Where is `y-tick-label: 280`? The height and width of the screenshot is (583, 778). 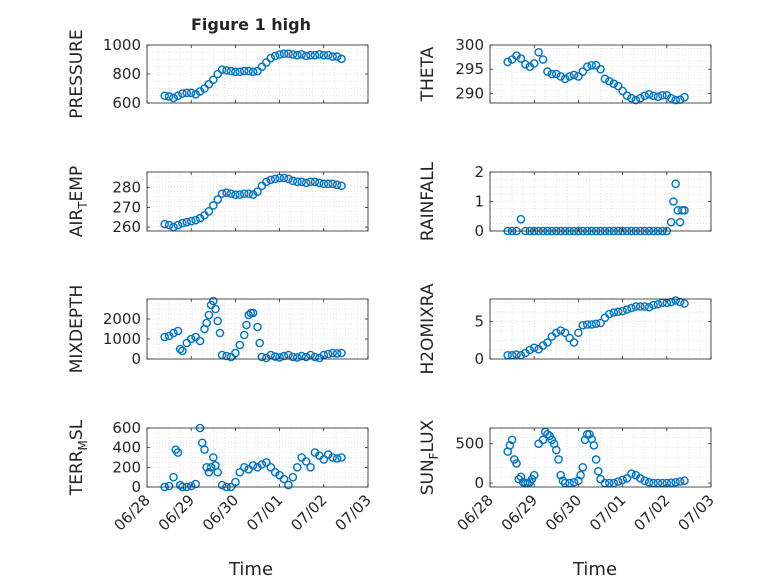
y-tick-label: 280 is located at coordinates (126, 188).